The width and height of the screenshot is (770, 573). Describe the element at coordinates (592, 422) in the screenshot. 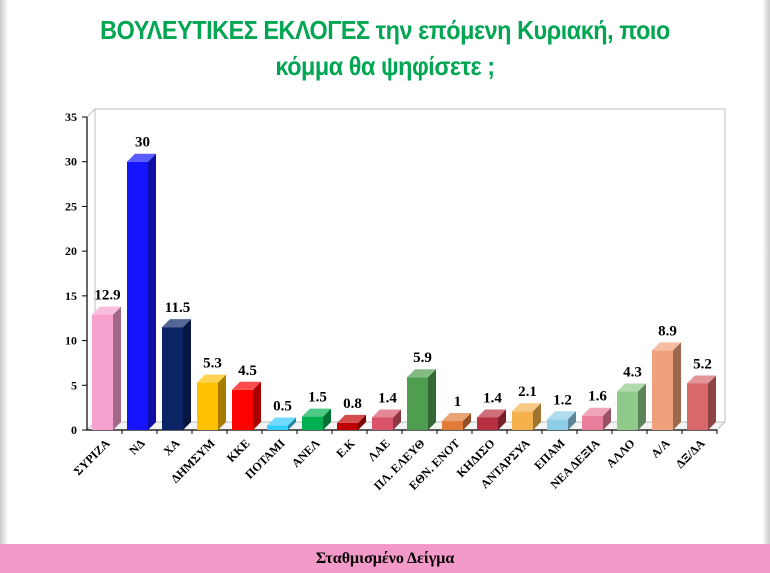

I see `bar-ΝΕΑ ΔΕΞΙΑ` at that location.